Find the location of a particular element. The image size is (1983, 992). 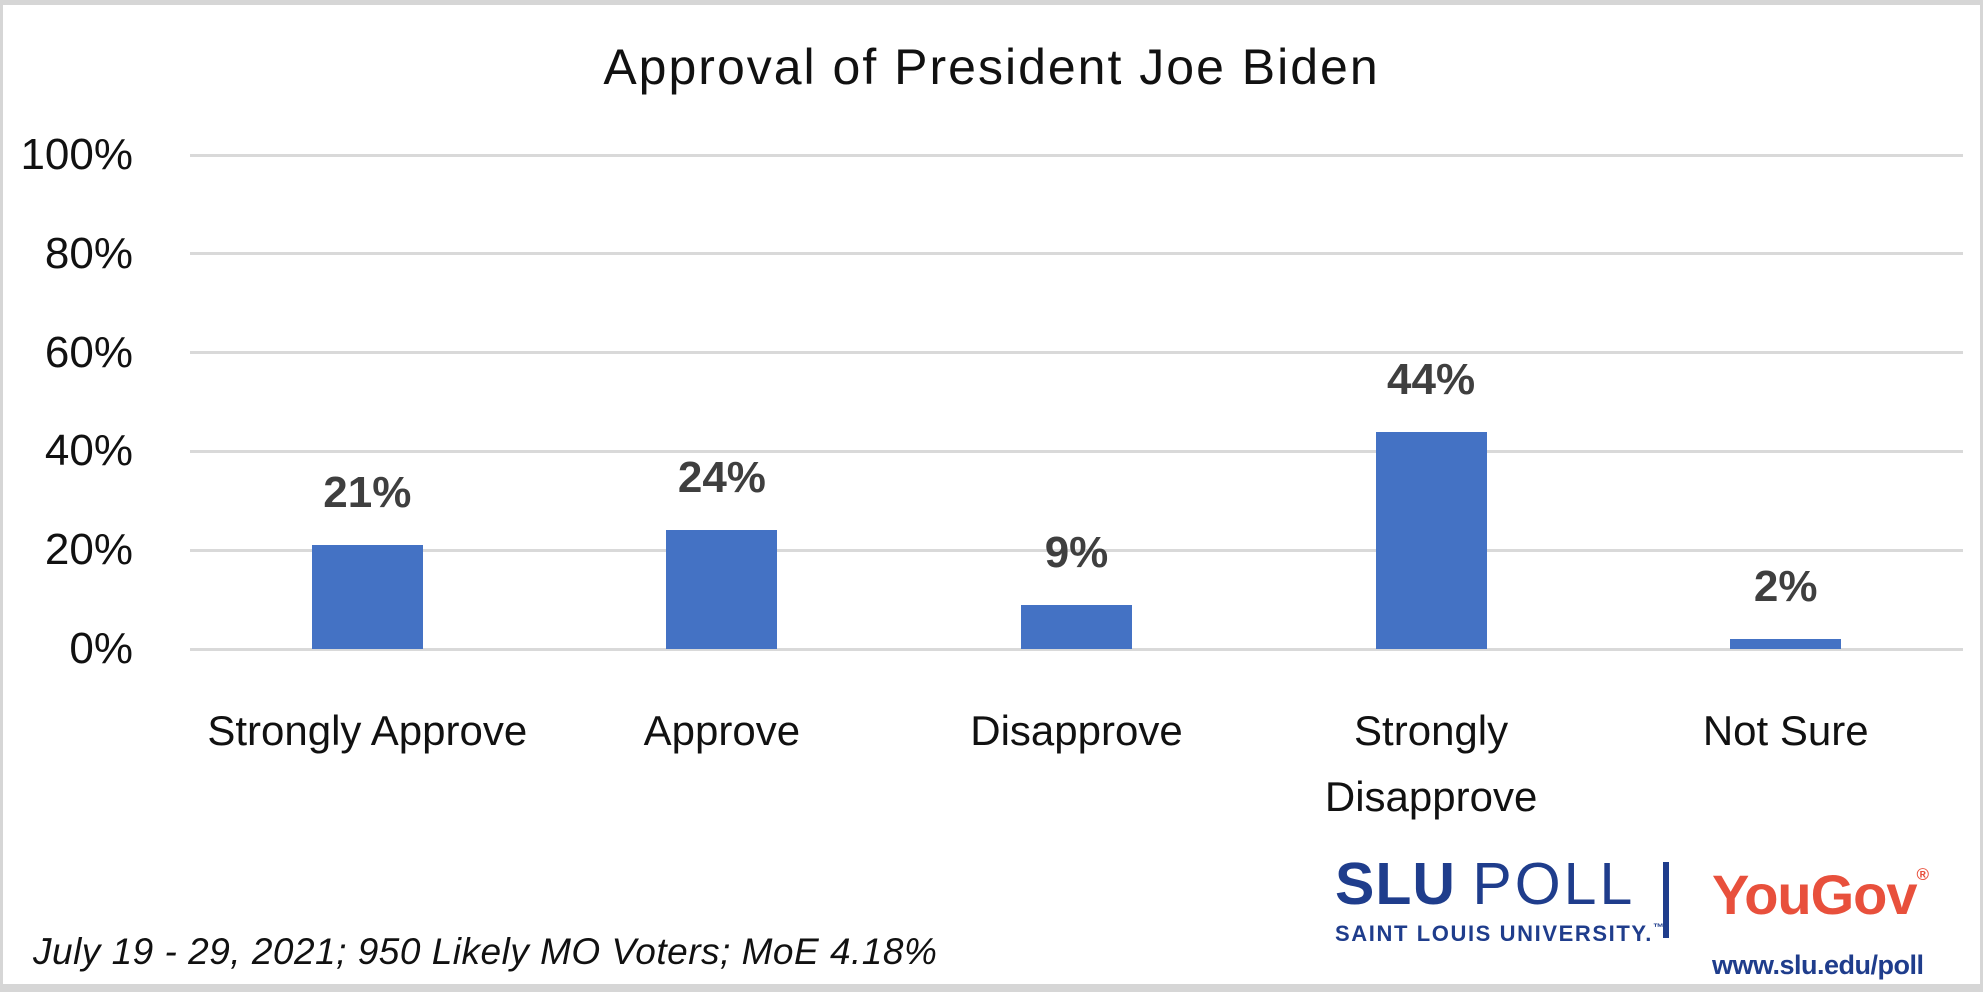

x-axis-category-label-line: Strongly Approve is located at coordinates (367, 730).